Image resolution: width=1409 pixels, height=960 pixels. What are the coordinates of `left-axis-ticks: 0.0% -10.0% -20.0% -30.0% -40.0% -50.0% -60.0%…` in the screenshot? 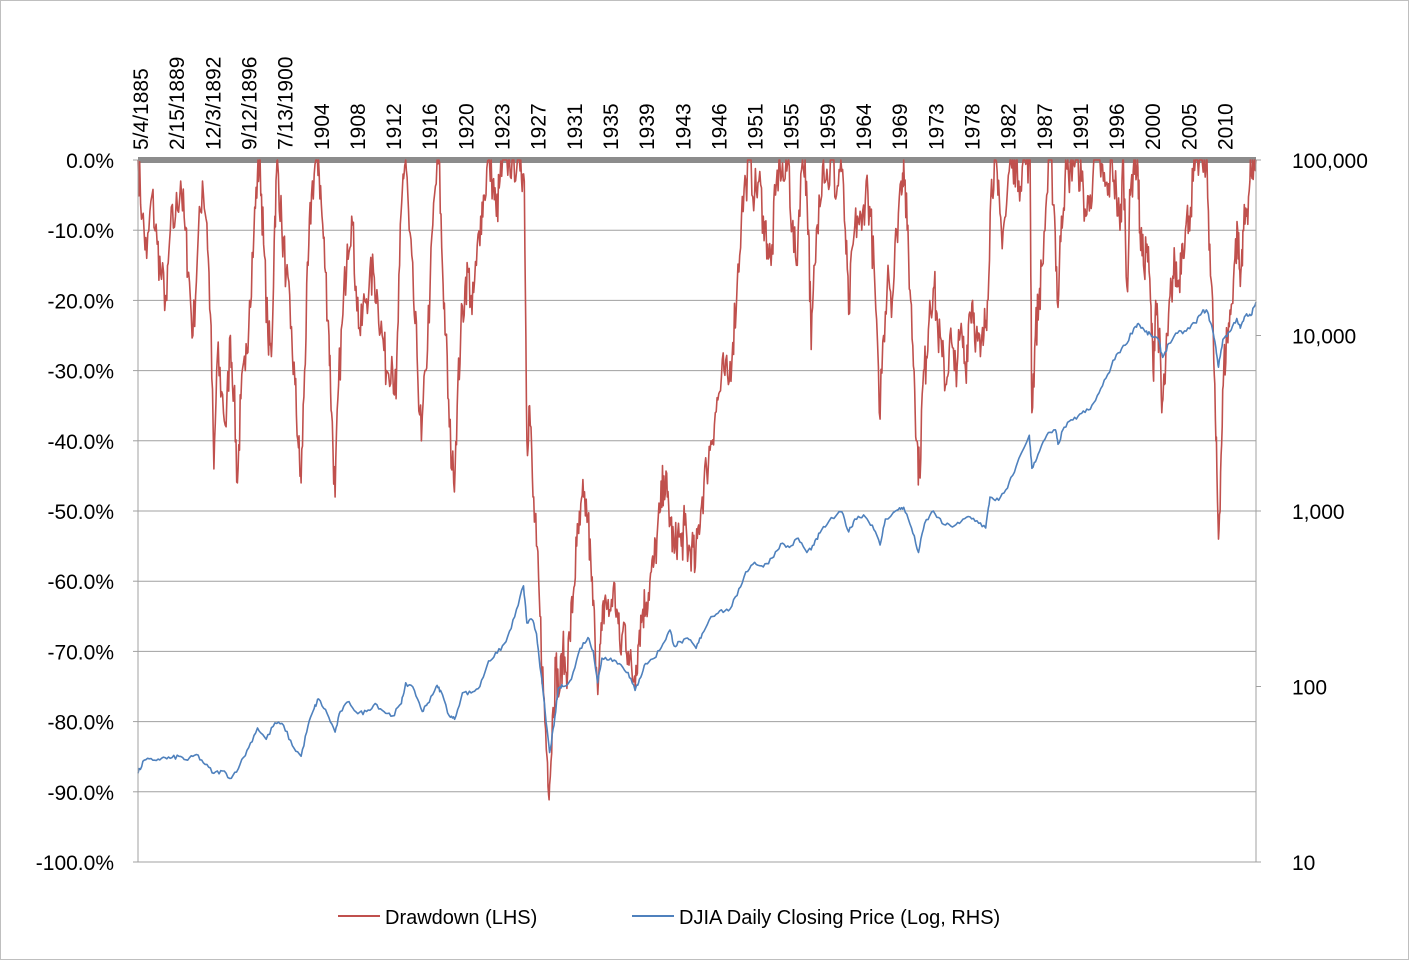 It's located at (87, 512).